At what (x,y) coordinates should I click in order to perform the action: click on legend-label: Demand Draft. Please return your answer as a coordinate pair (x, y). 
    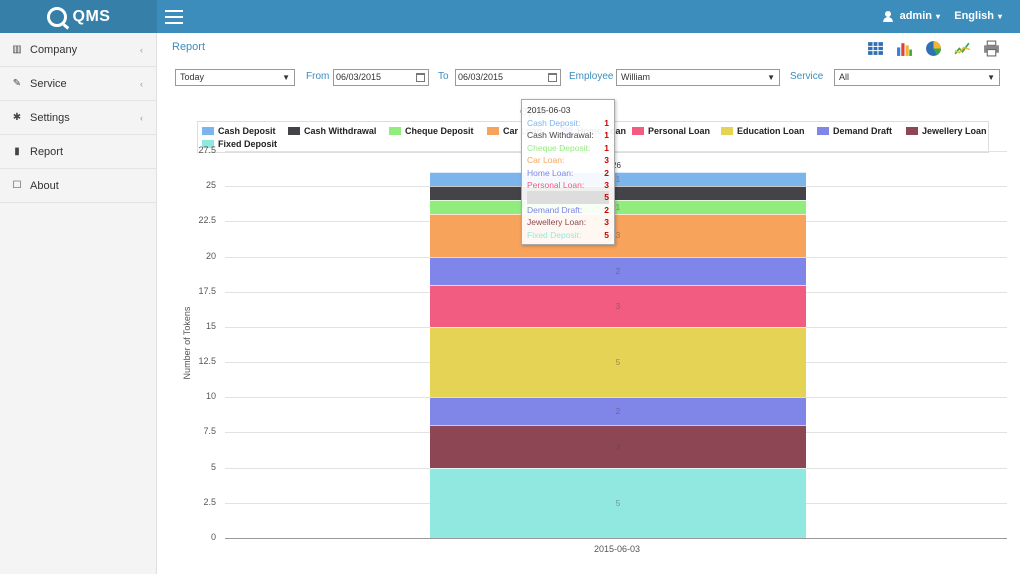
    Looking at the image, I should click on (863, 131).